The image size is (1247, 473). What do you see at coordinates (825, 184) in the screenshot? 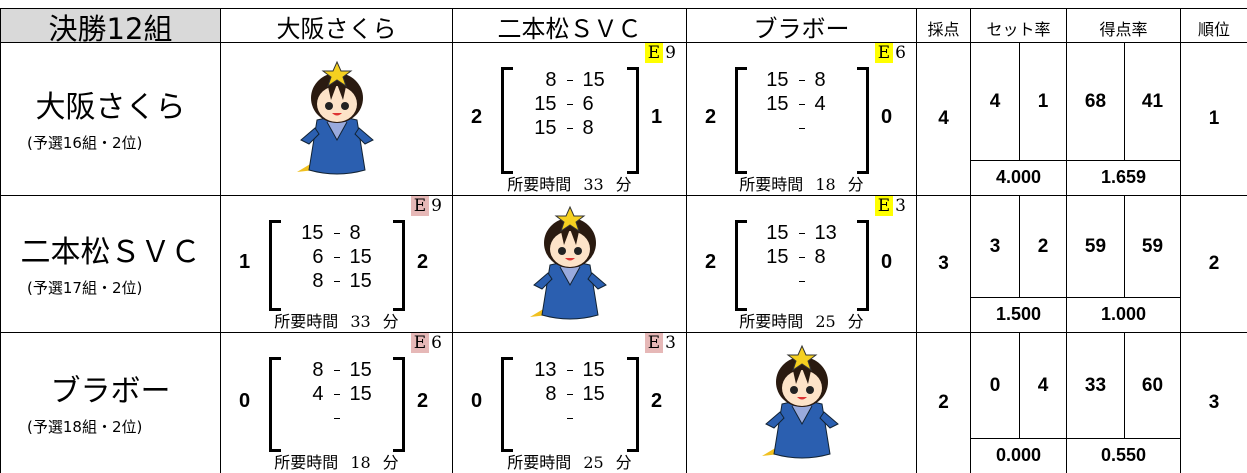
I see `duration-value: 18` at bounding box center [825, 184].